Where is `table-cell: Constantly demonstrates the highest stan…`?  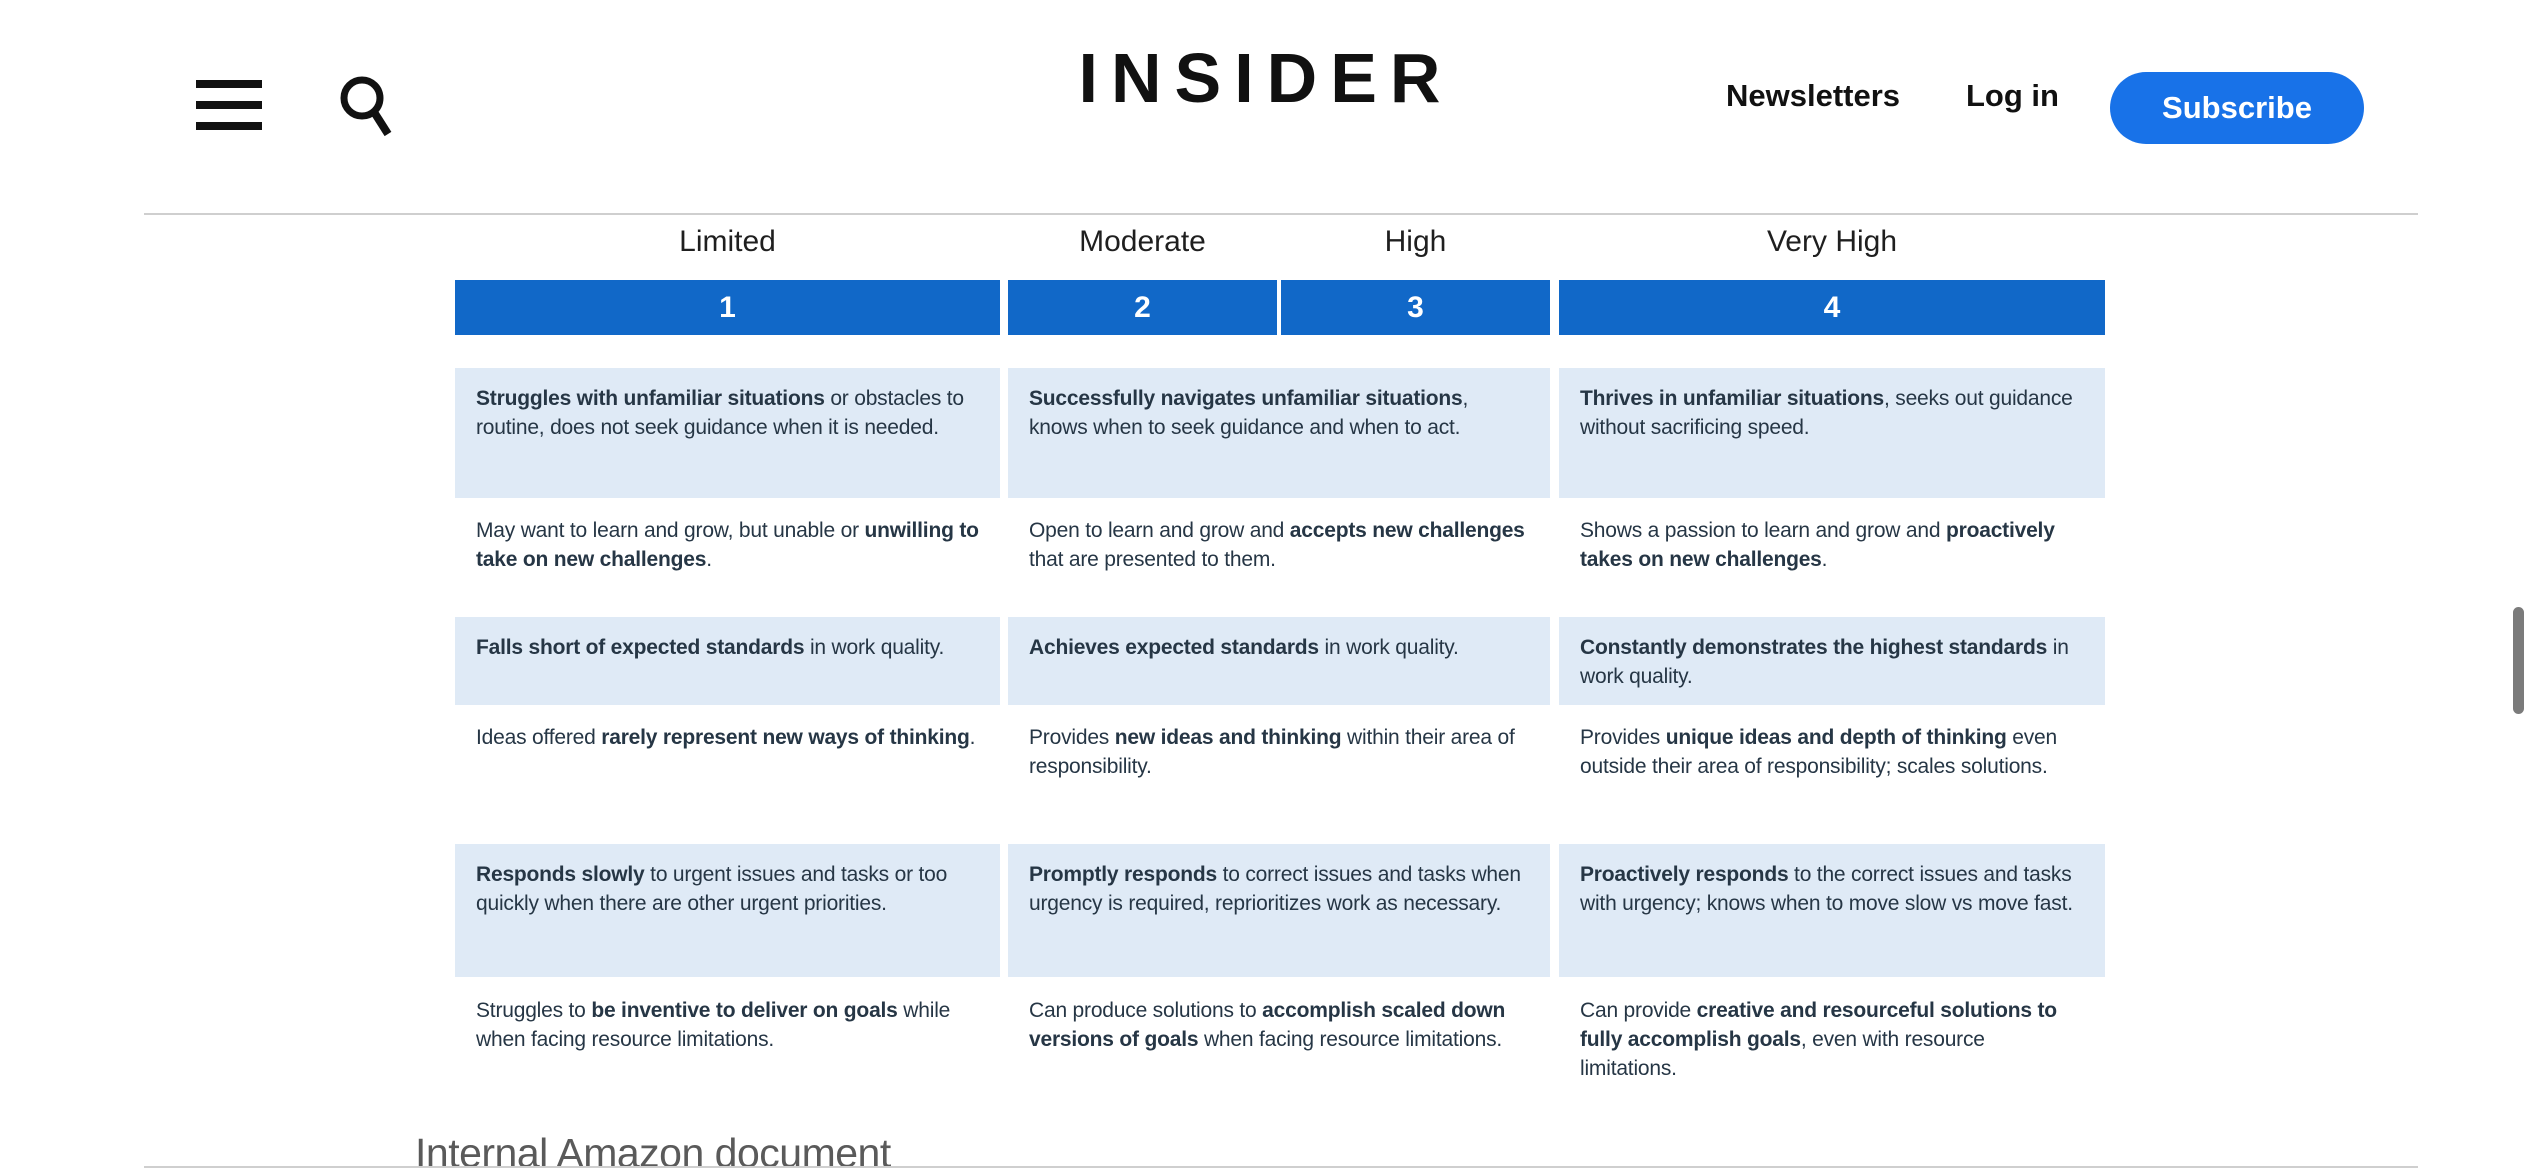 table-cell: Constantly demonstrates the highest stan… is located at coordinates (1832, 661).